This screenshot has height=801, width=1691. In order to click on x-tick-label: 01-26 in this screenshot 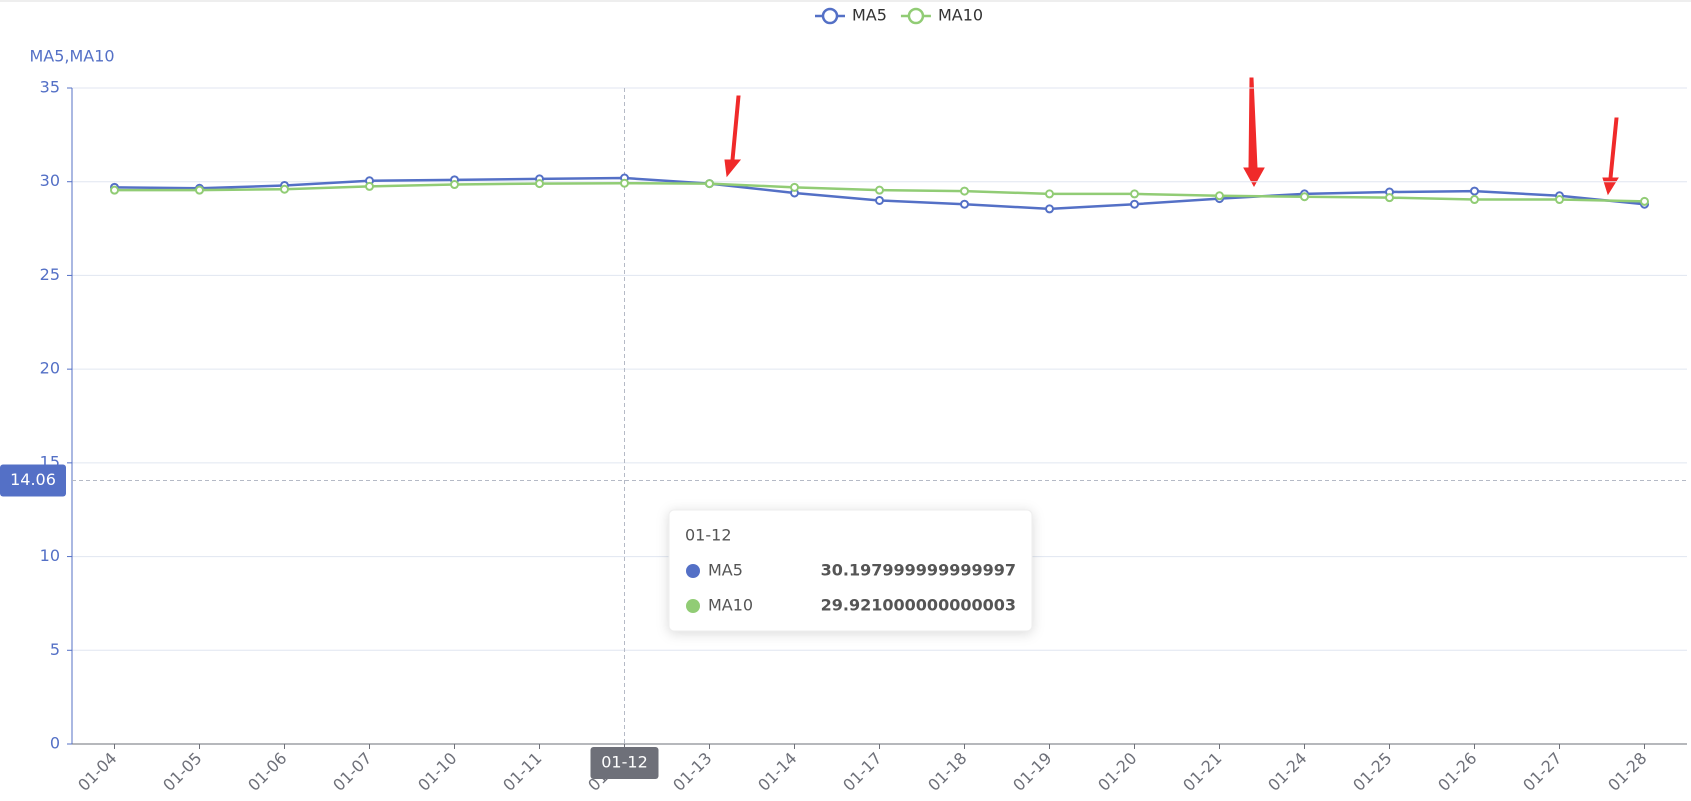, I will do `click(1457, 772)`.